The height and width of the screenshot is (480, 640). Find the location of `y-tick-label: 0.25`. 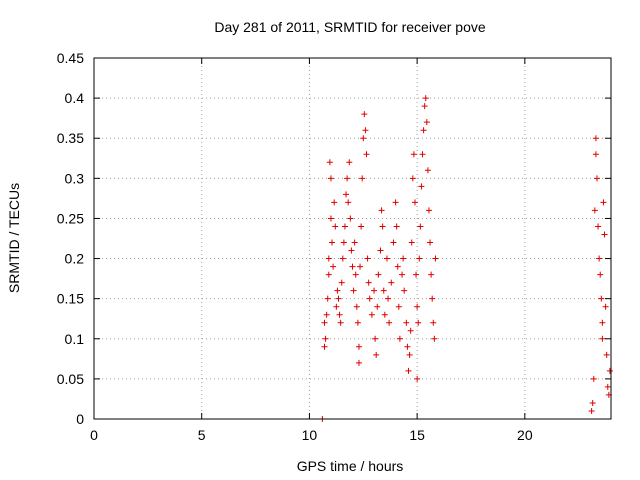

y-tick-label: 0.25 is located at coordinates (70, 218).